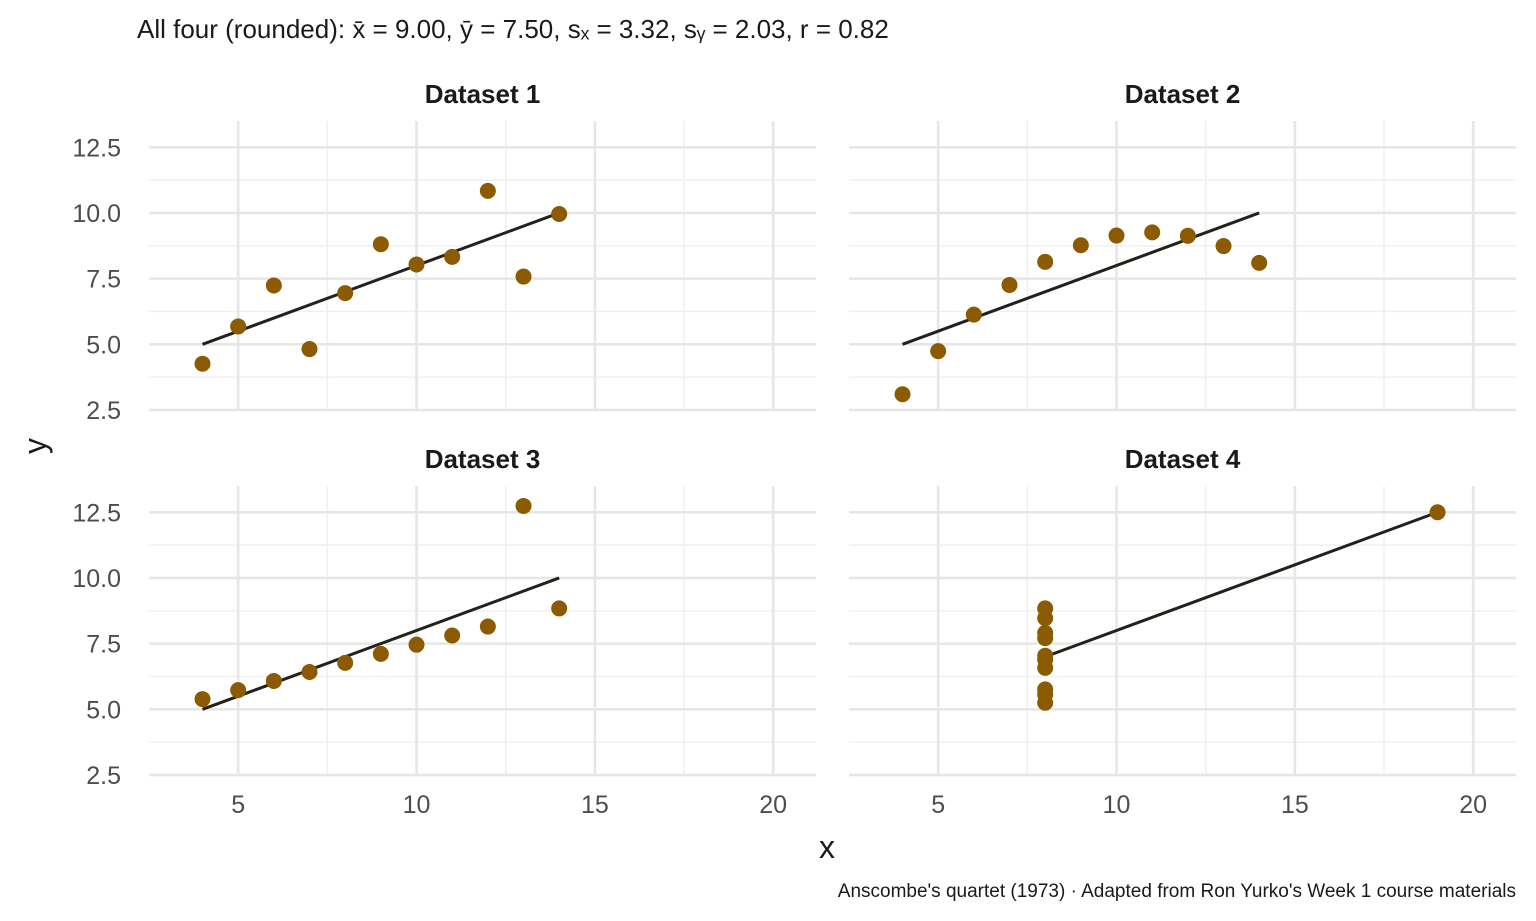 The image size is (1536, 921). I want to click on facet-title: Dataset 3, so click(483, 459).